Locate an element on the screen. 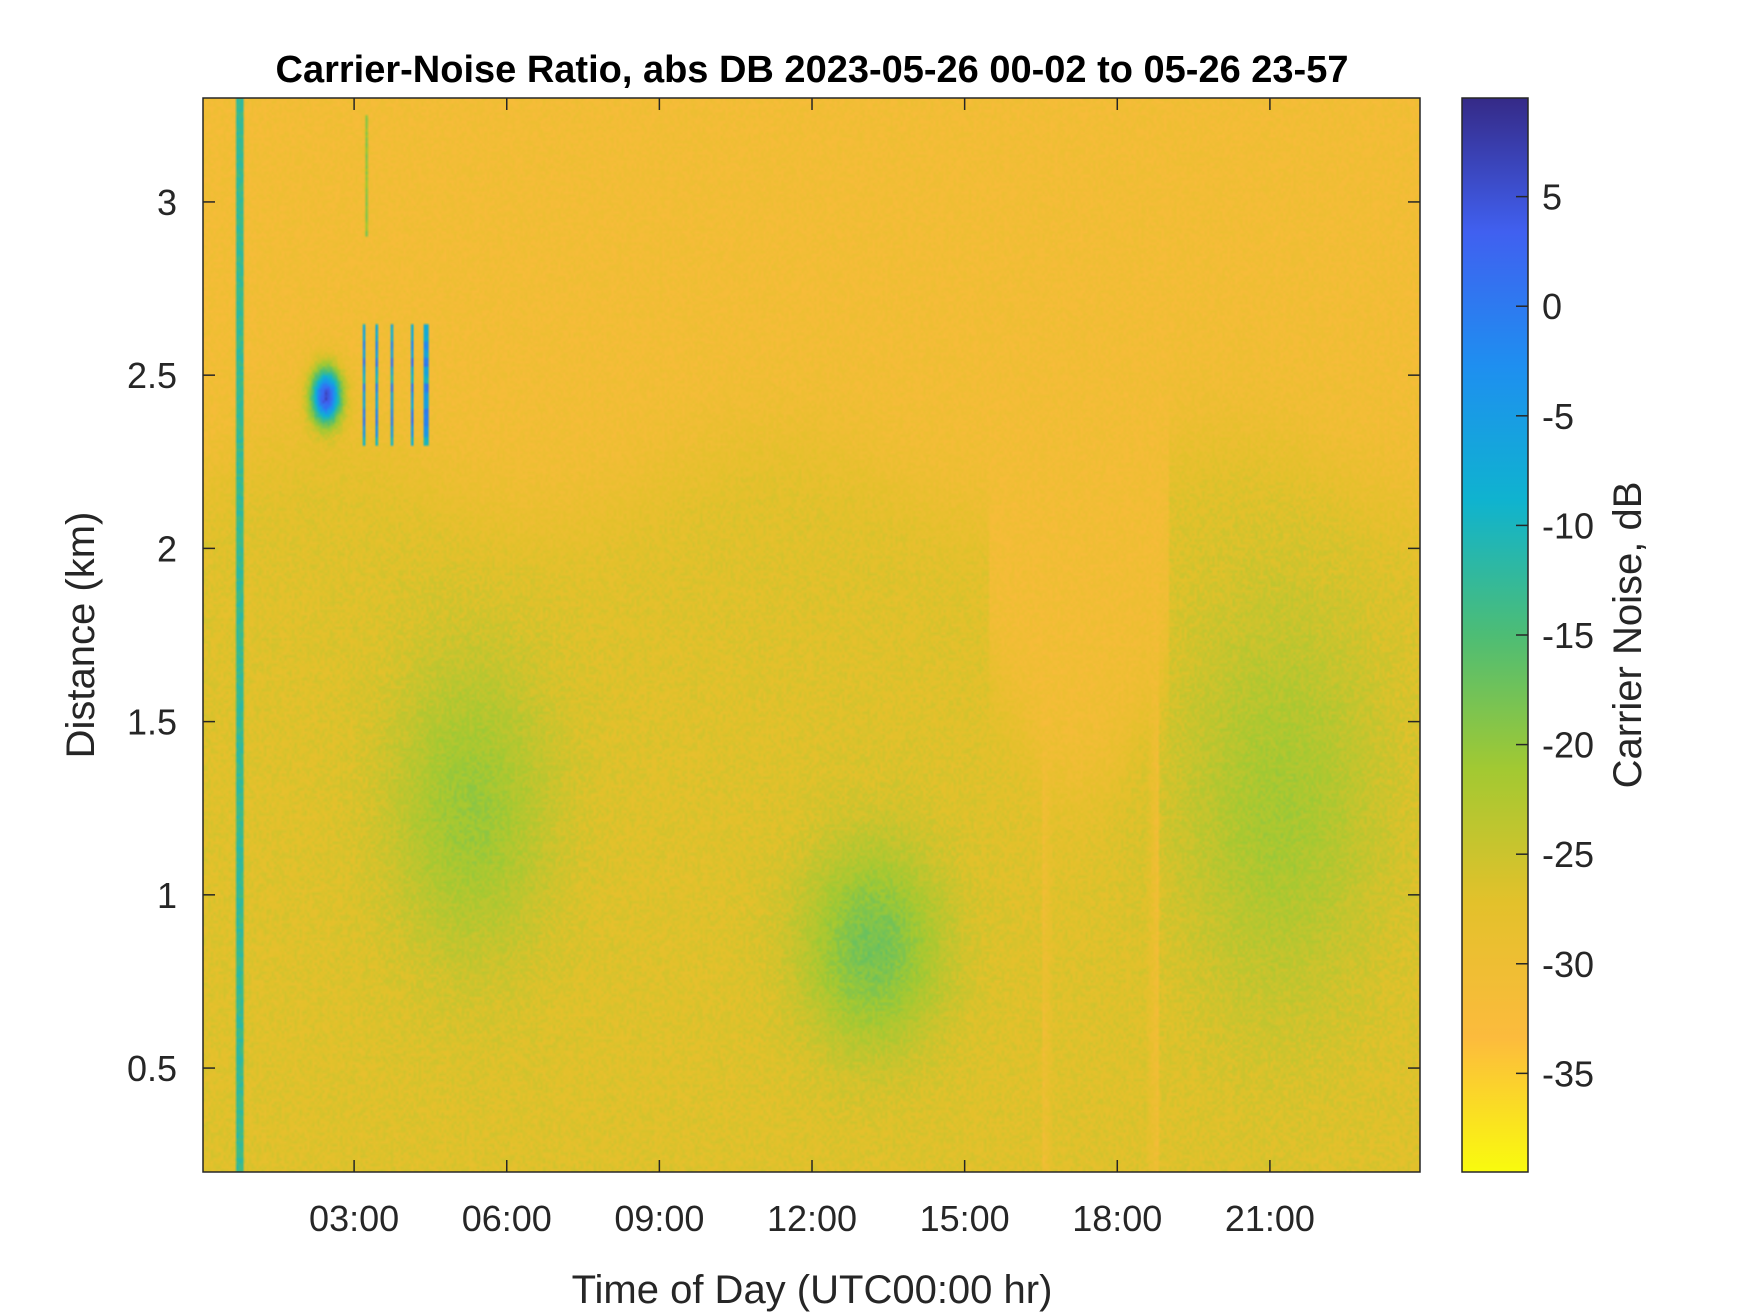 Image resolution: width=1750 pixels, height=1313 pixels. x-tick-label: 12:00 is located at coordinates (812, 1218).